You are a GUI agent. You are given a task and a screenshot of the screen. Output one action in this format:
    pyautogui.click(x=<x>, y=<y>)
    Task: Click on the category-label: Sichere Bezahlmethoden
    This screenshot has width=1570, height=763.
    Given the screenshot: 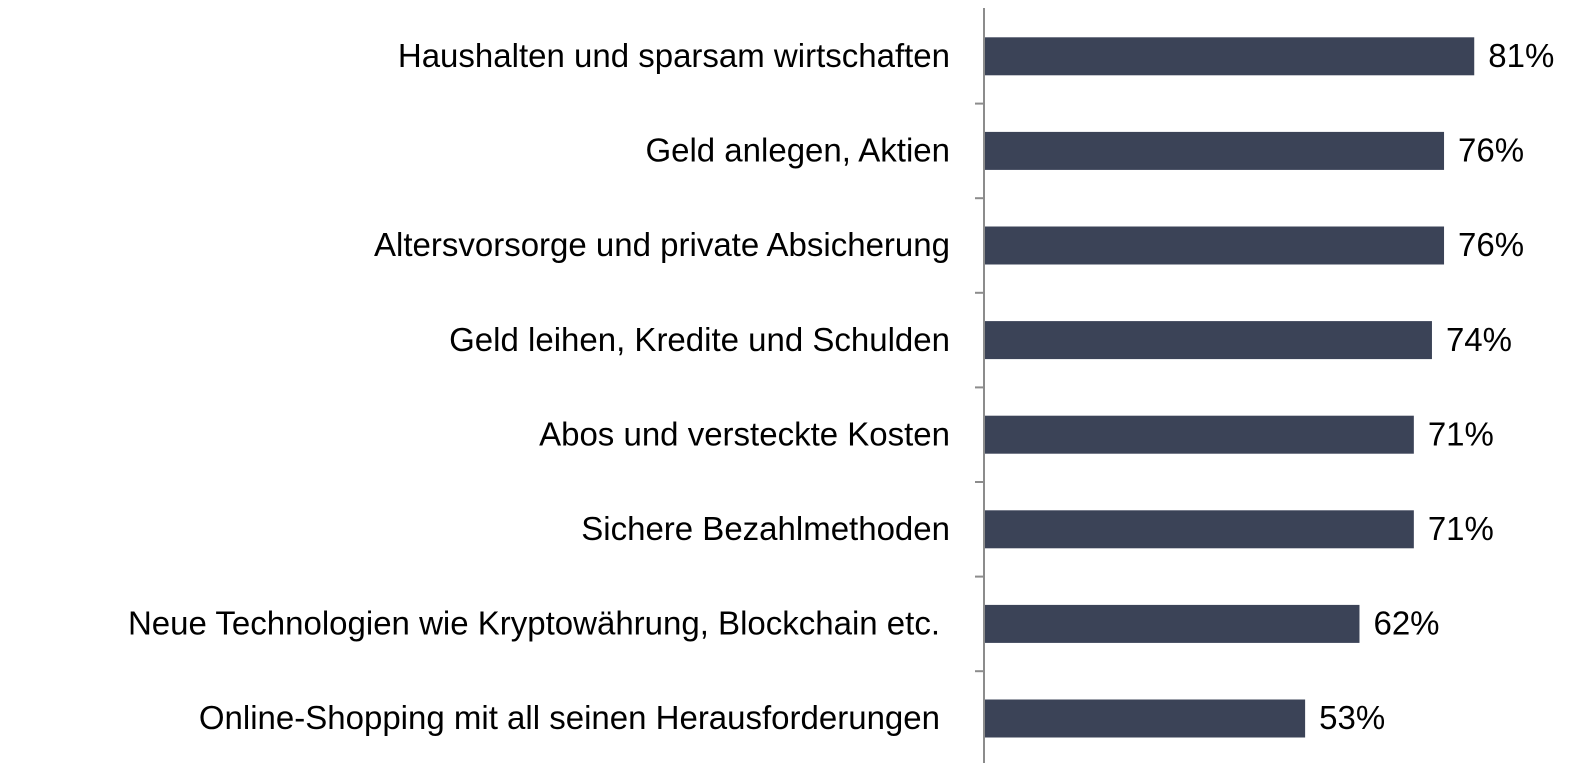 What is the action you would take?
    pyautogui.click(x=765, y=528)
    